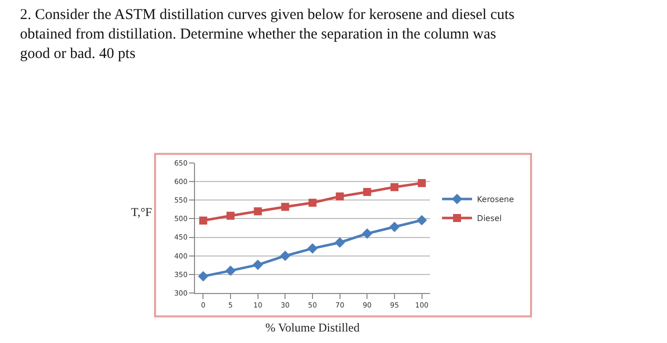  What do you see at coordinates (267, 34) in the screenshot?
I see `chart-title: 2. Consider the ASTM distillation curves given below for kerosene and diesel cuts obtained from distillation. Determine whether the separation in the column was good or bad. 40 pts` at bounding box center [267, 34].